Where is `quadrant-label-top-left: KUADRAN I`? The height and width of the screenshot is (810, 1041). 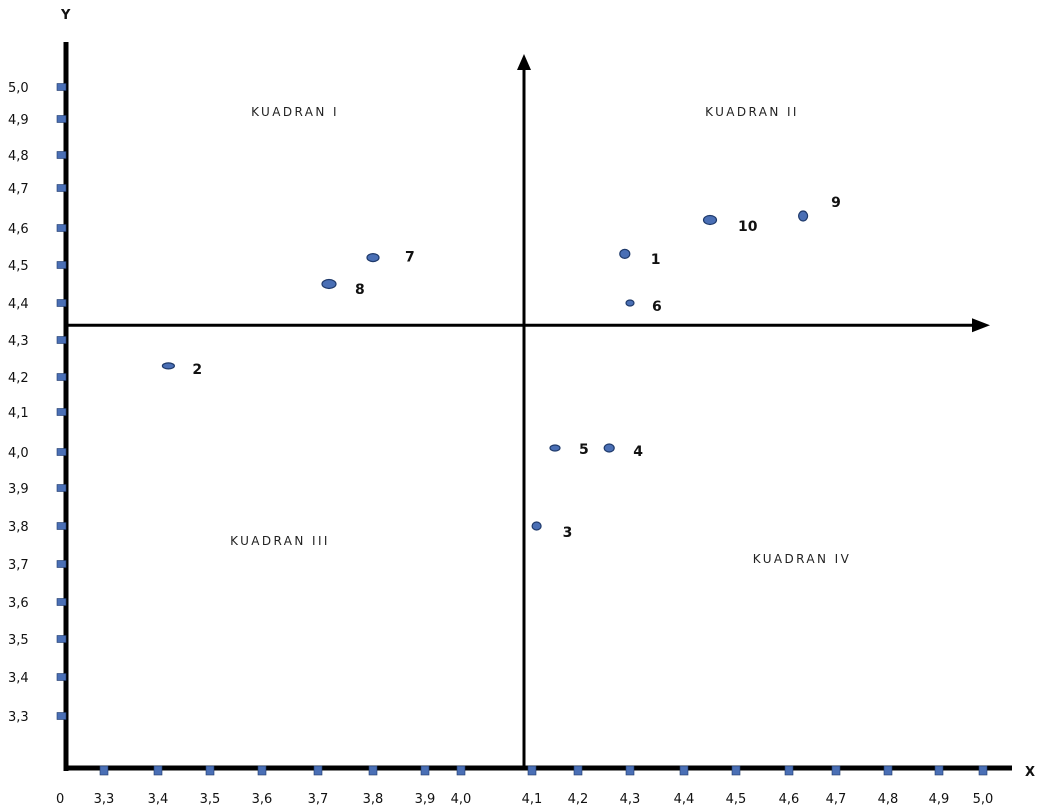 quadrant-label-top-left: KUADRAN I is located at coordinates (295, 112).